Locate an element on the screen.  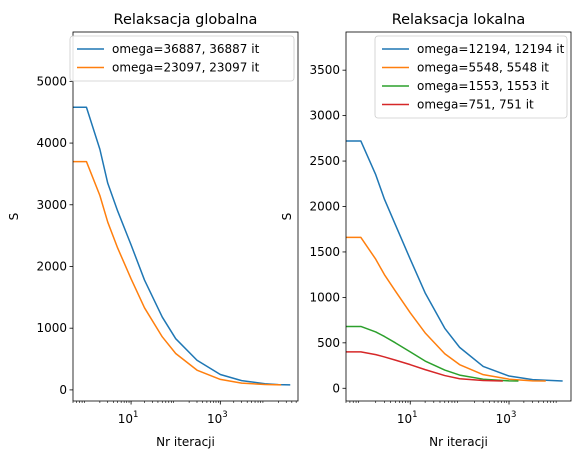
legend-entry: omega=5548, 5548 it is located at coordinates (483, 68).